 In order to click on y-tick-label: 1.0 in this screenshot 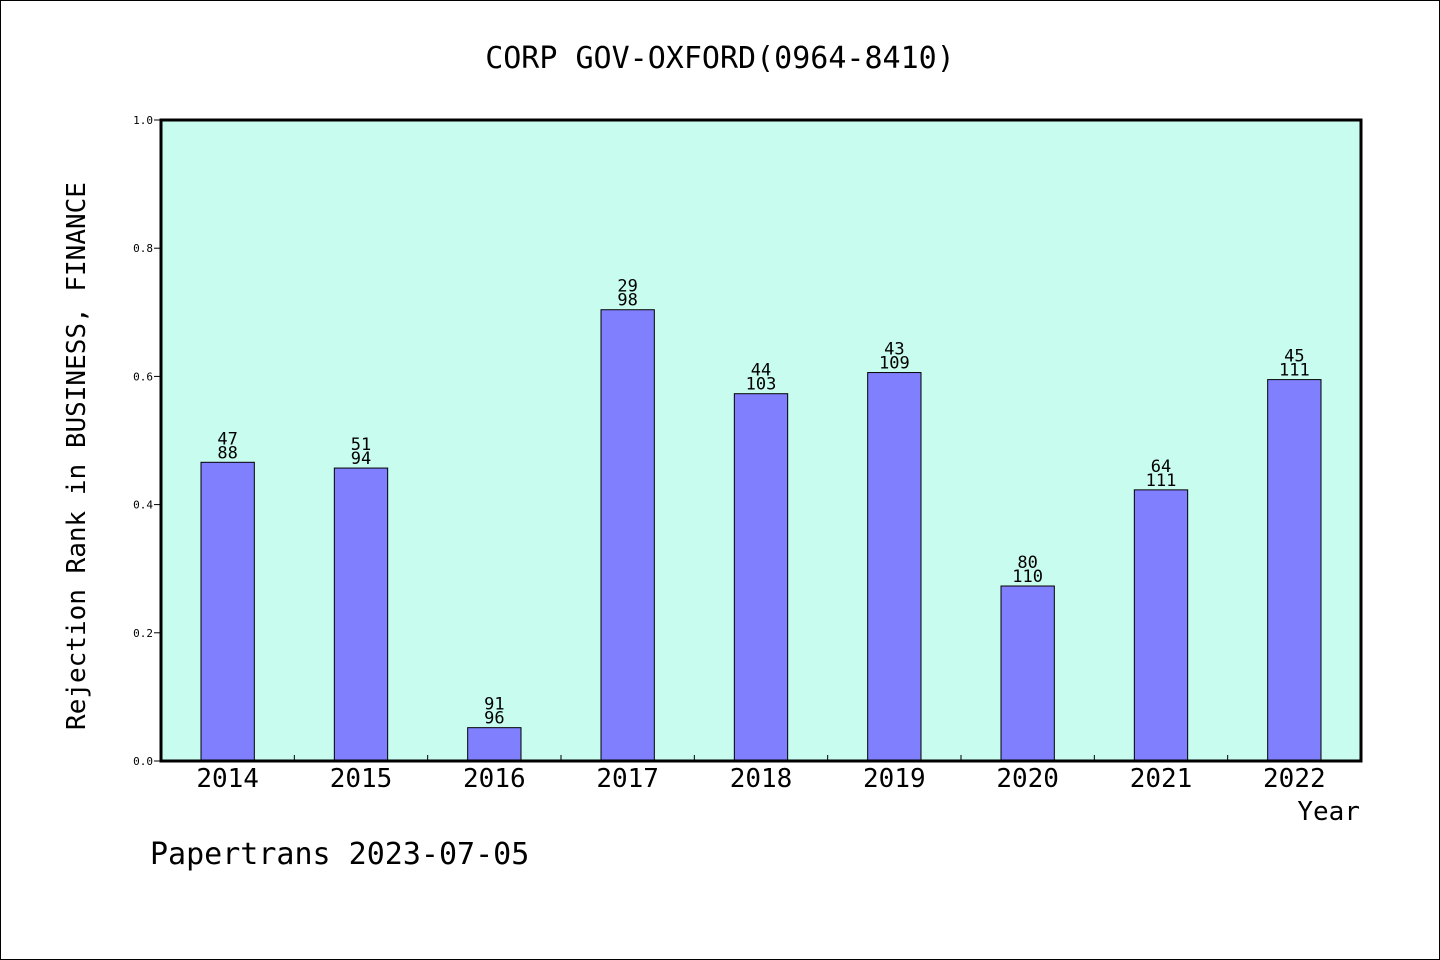, I will do `click(143, 120)`.